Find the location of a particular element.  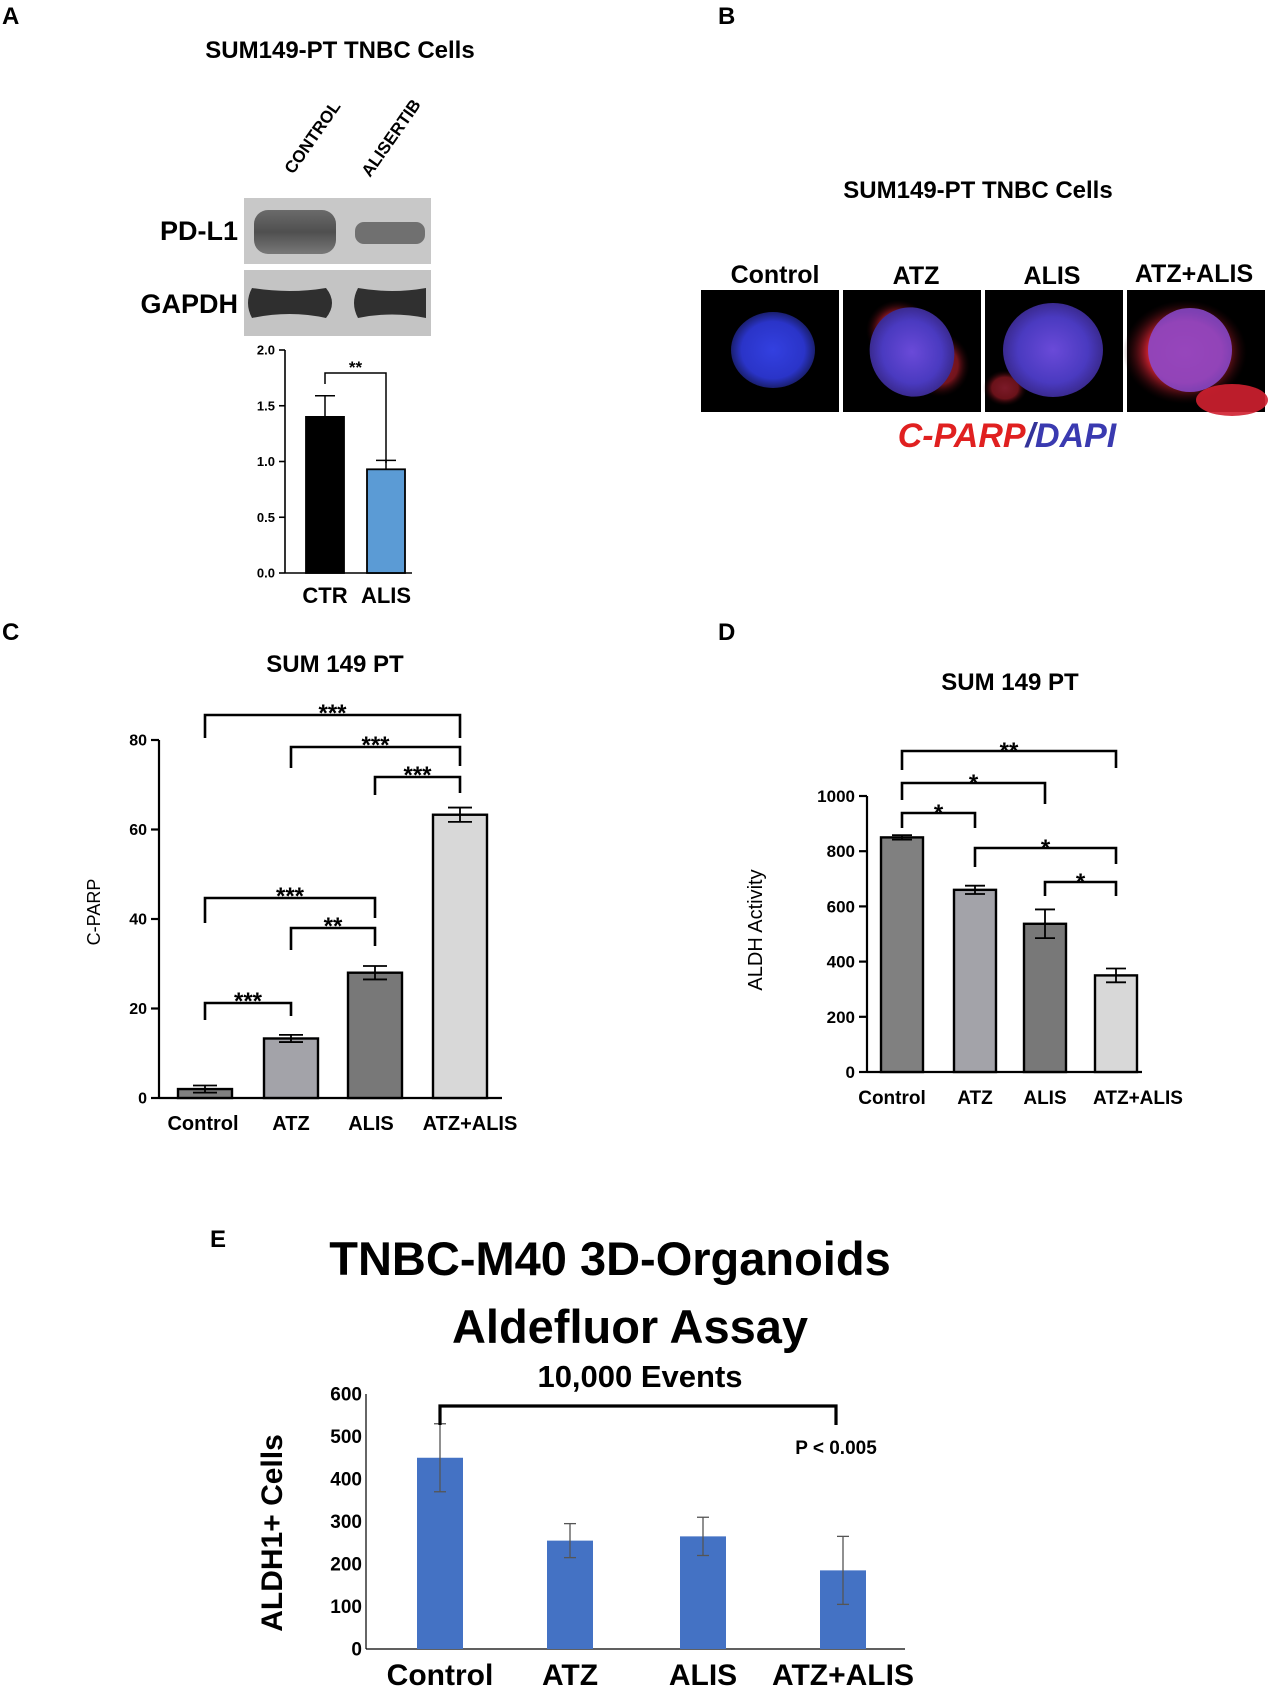

panel-d-category-label-1: ATZ is located at coordinates (975, 1098).